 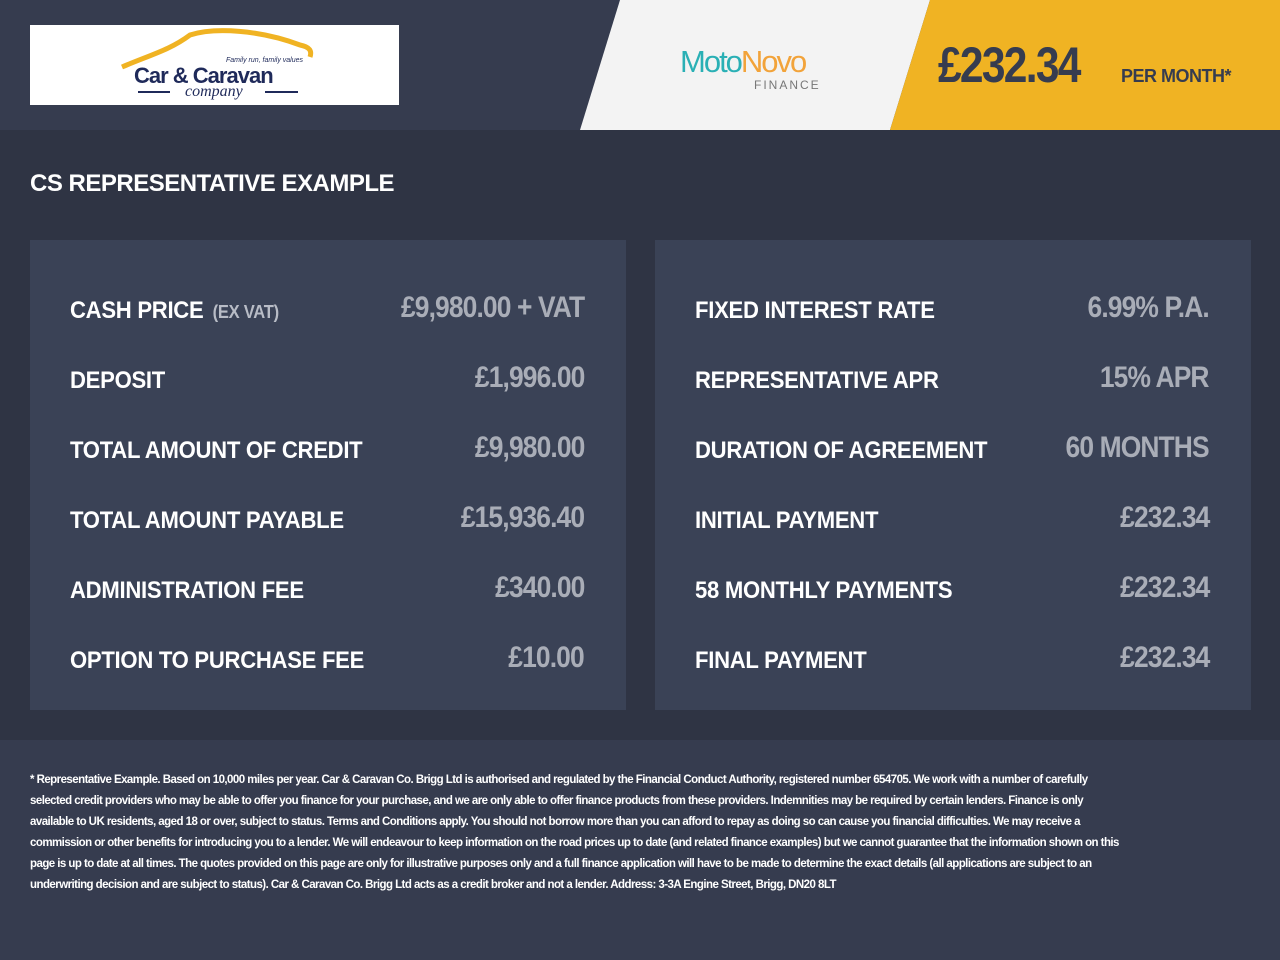 I want to click on row-value: £1,996.00, so click(x=529, y=377).